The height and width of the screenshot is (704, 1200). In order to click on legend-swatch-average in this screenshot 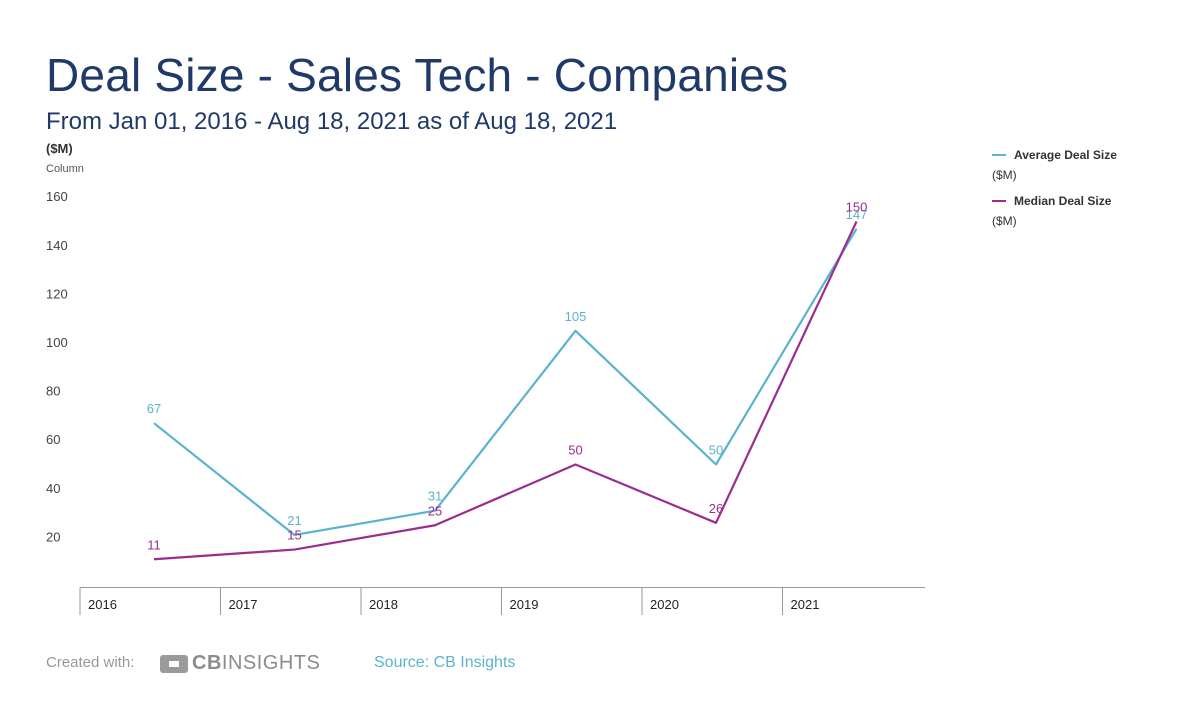, I will do `click(999, 155)`.